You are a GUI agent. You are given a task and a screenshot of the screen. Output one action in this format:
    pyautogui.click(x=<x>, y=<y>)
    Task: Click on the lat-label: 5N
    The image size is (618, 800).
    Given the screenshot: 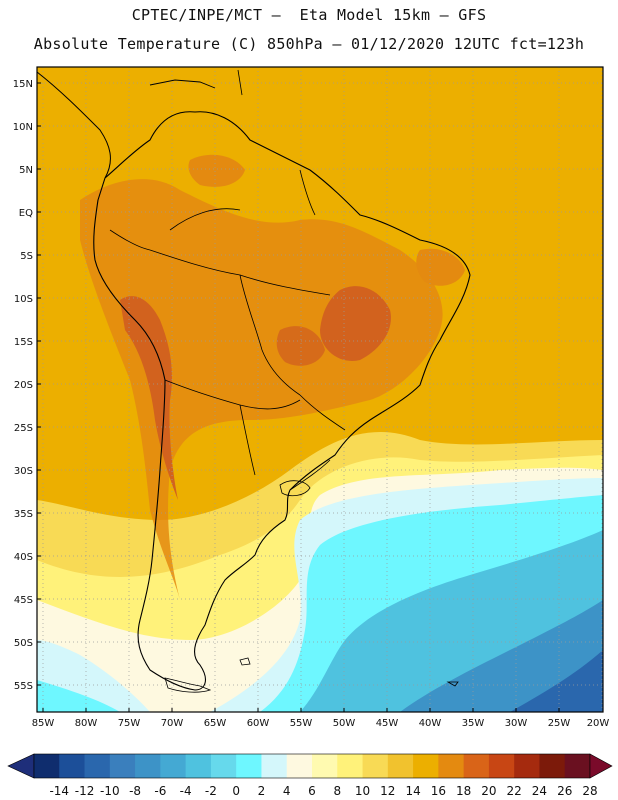 What is the action you would take?
    pyautogui.click(x=26, y=170)
    